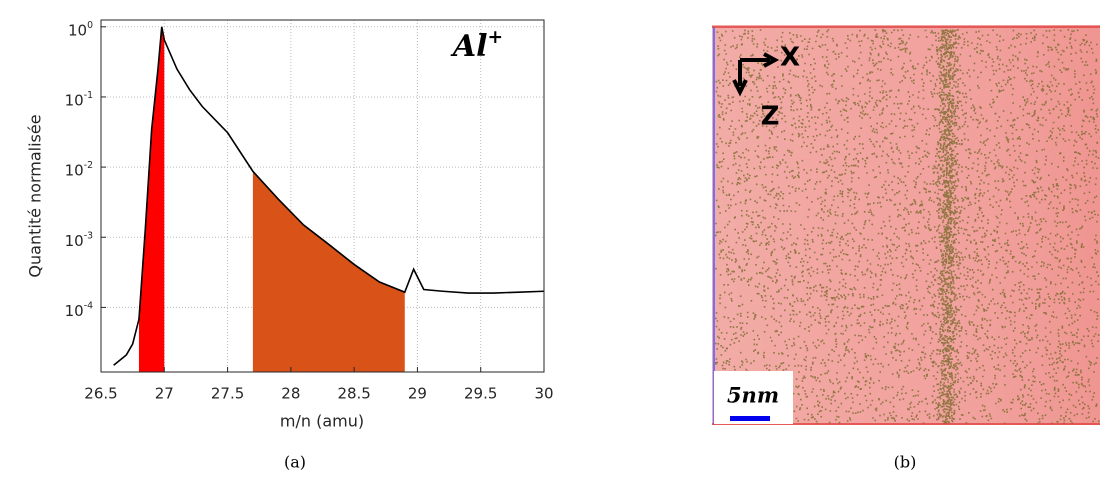 The image size is (1100, 477). Describe the element at coordinates (353, 394) in the screenshot. I see `x-tick-label: 28.5` at that location.